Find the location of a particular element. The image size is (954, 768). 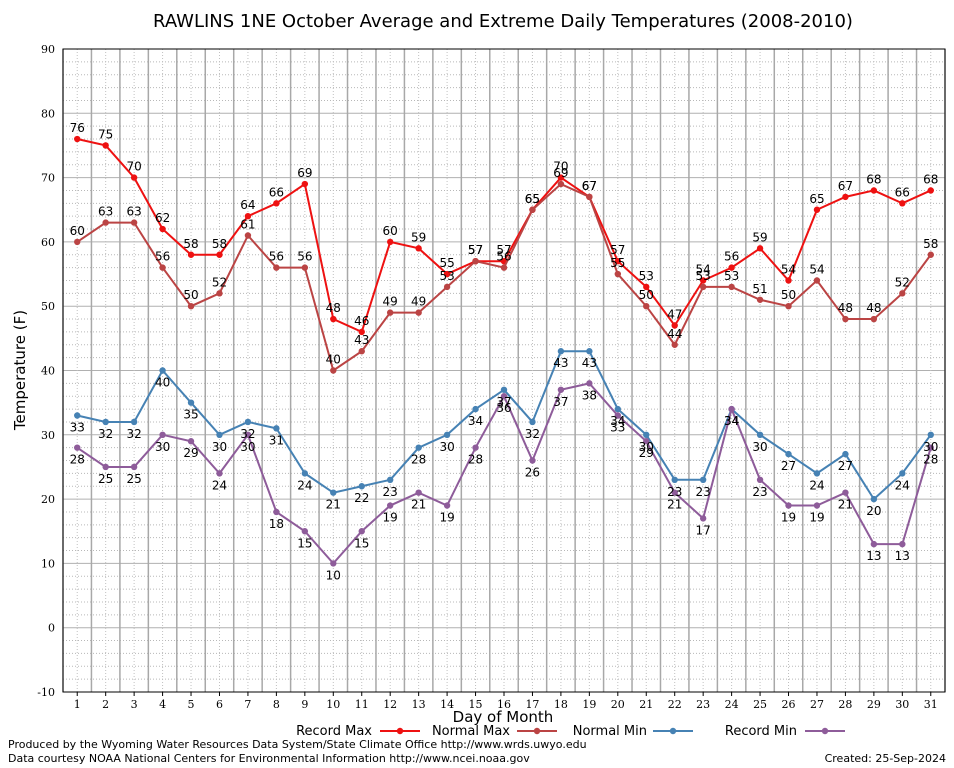

data-label: 70 is located at coordinates (560, 167).